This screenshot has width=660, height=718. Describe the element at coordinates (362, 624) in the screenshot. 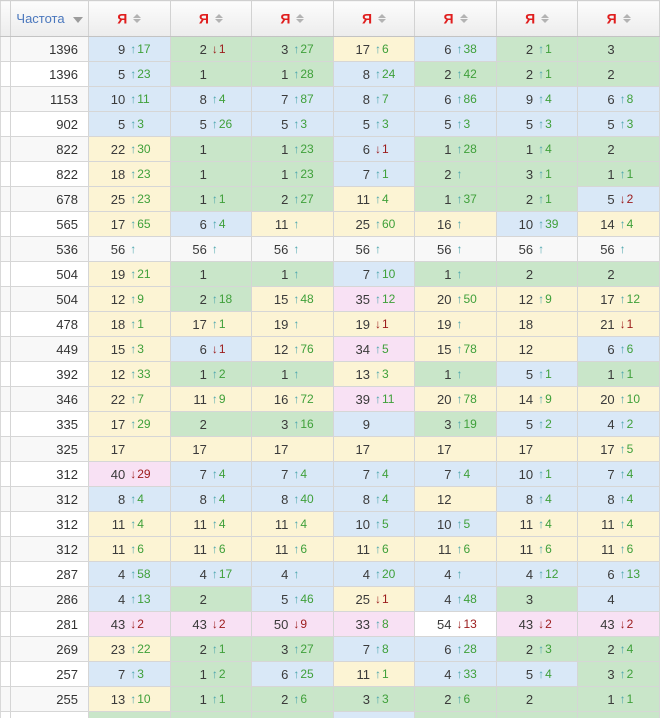

I see `position-value: 33` at that location.